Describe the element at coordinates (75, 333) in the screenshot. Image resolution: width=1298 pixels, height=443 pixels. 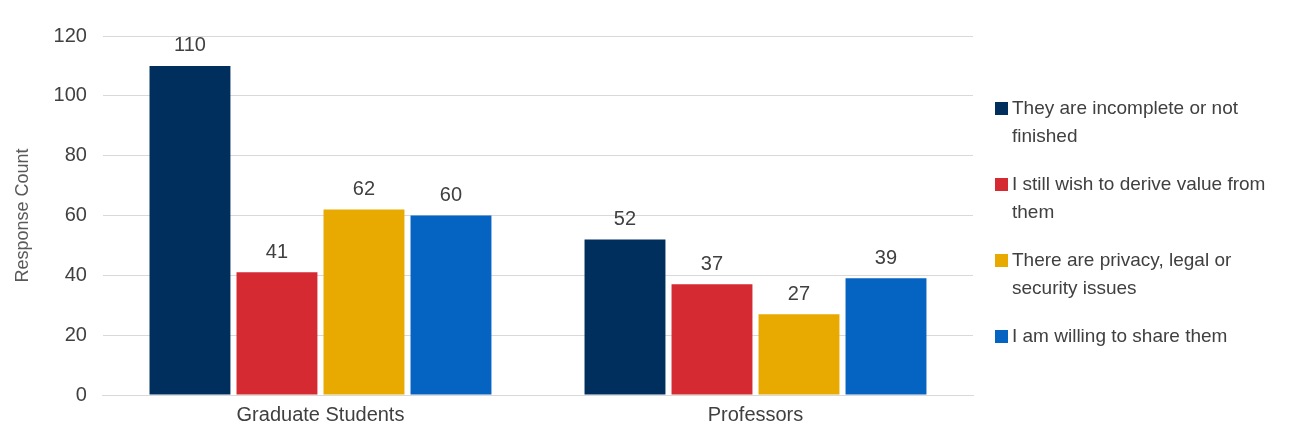
I see `y-tick-label: 20` at that location.